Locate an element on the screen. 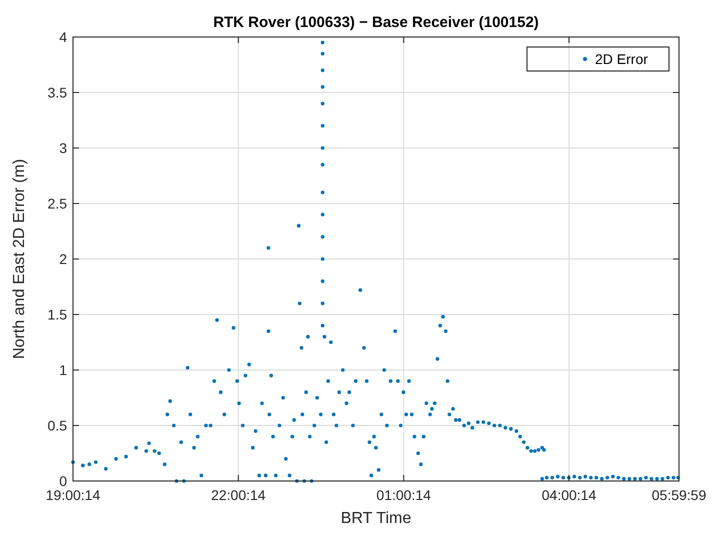 This screenshot has width=715, height=535. legend-label: 2D Error is located at coordinates (621, 59).